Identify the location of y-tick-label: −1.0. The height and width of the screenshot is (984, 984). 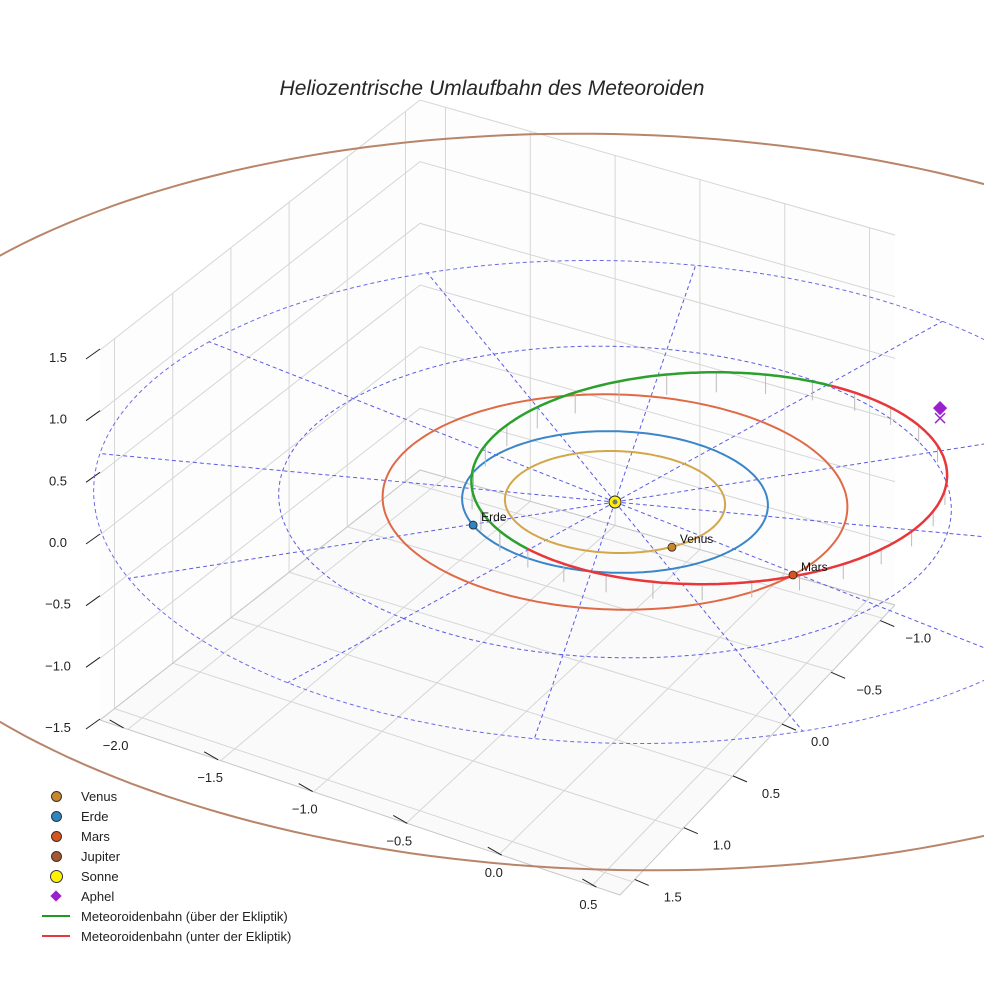
(918, 638).